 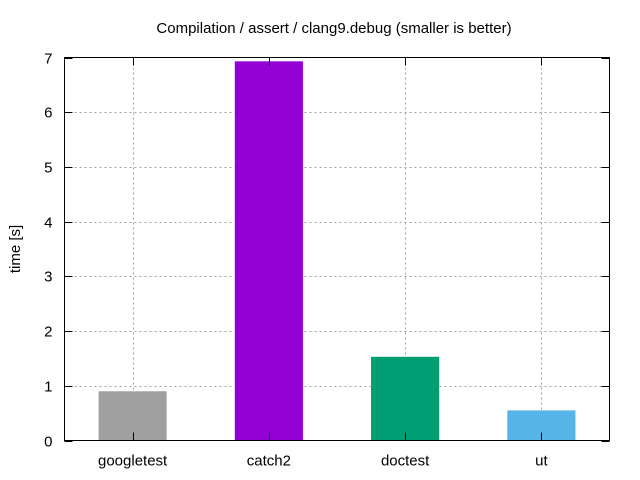 What do you see at coordinates (48, 277) in the screenshot?
I see `y-tick-label: 3` at bounding box center [48, 277].